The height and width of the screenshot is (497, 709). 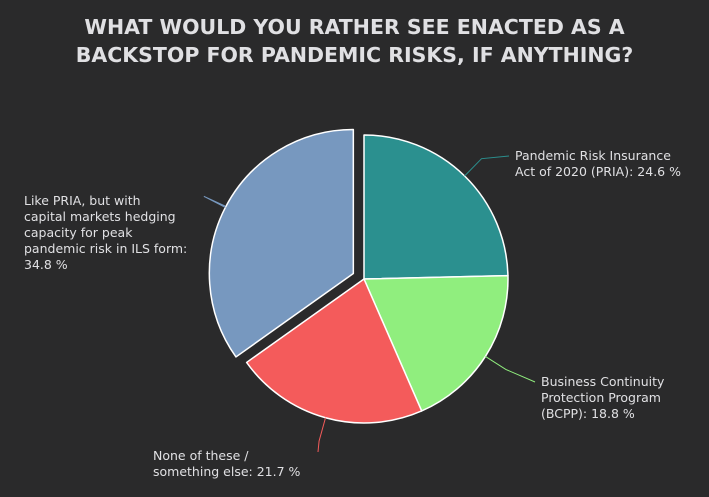 What do you see at coordinates (201, 455) in the screenshot?
I see `pie-slice-label-line: None of these /` at bounding box center [201, 455].